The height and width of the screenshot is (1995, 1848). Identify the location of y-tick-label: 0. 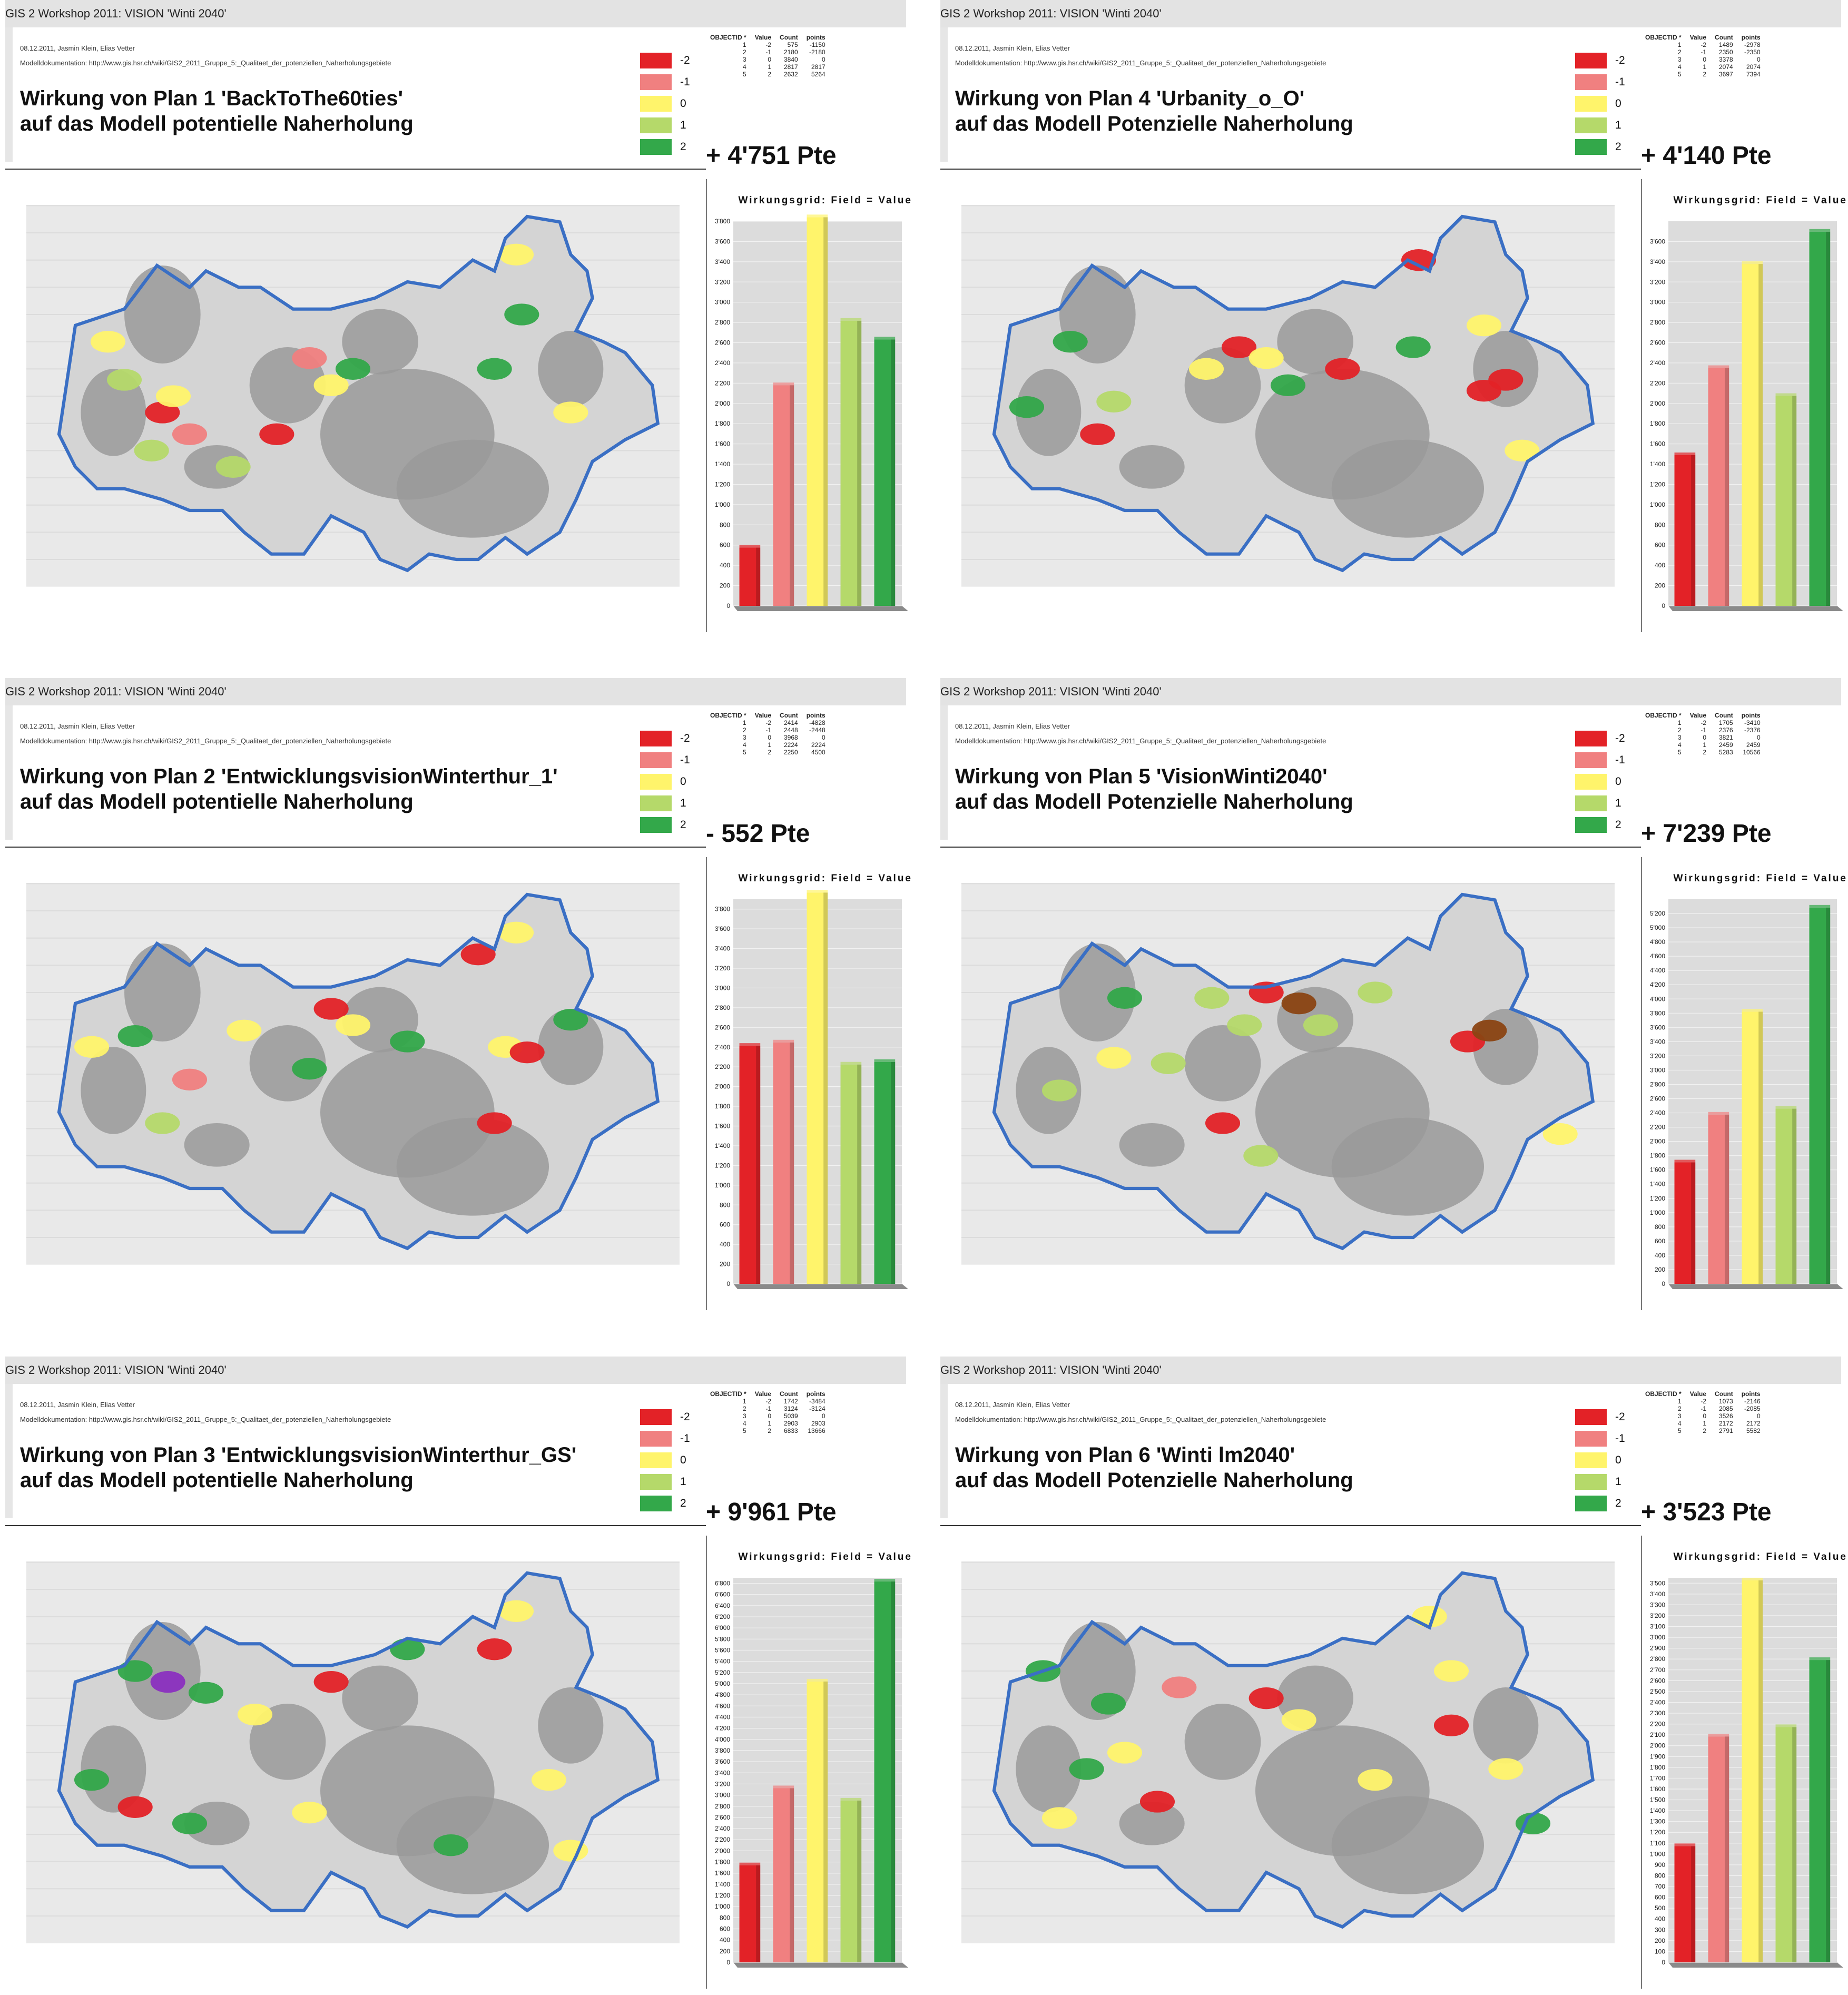
(728, 1962).